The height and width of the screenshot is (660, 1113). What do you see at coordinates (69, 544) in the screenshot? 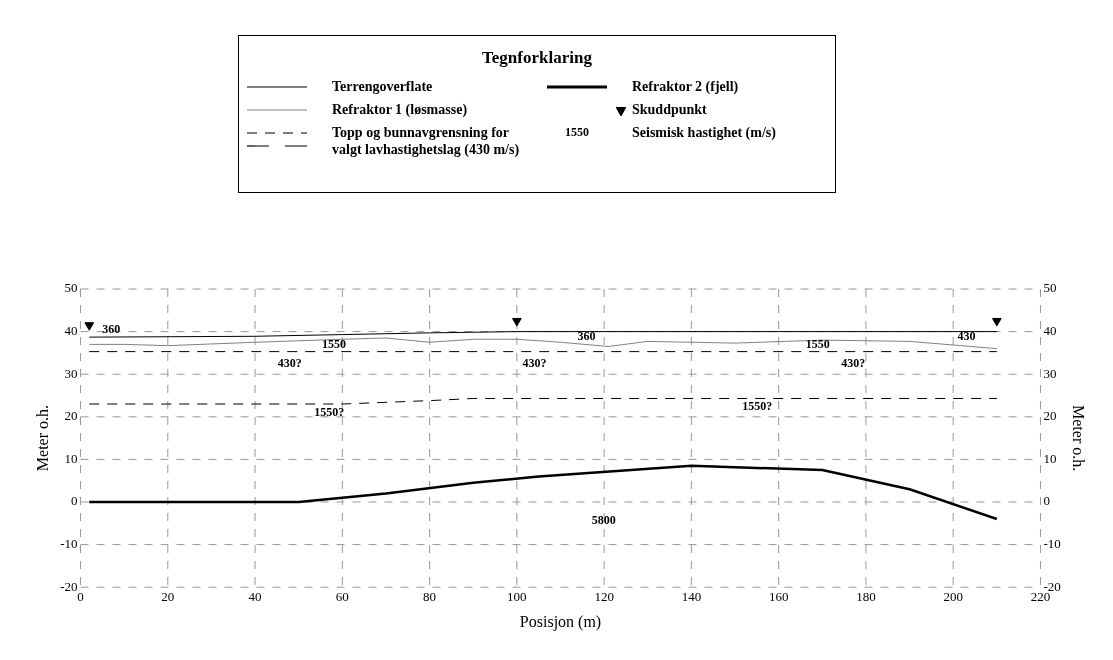
I see `y-tick-label: -10` at bounding box center [69, 544].